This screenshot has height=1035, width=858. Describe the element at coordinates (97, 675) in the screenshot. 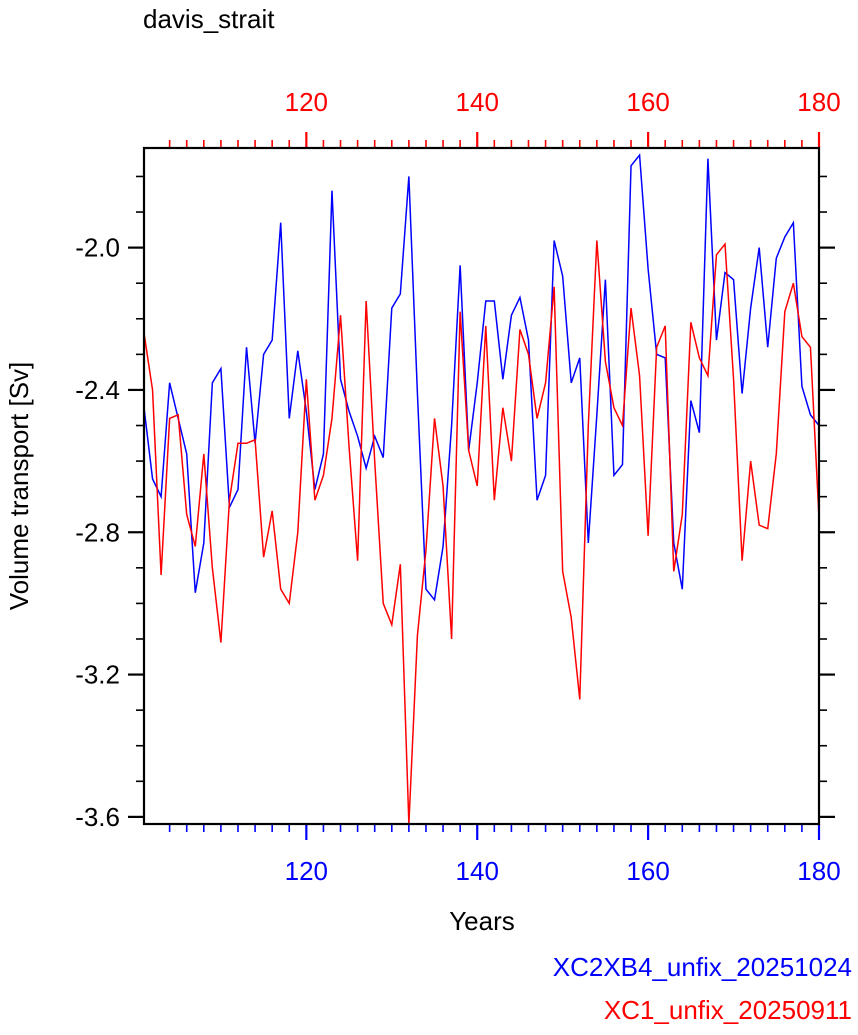

I see `y-tick-label: -3.2` at that location.